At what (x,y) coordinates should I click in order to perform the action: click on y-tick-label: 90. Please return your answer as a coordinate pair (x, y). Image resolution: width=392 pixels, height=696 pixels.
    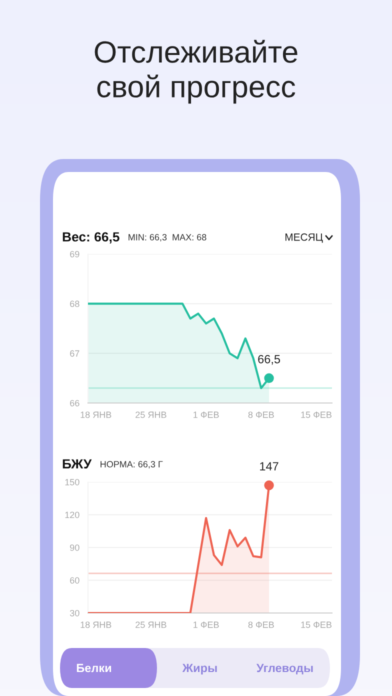
    Looking at the image, I should click on (75, 547).